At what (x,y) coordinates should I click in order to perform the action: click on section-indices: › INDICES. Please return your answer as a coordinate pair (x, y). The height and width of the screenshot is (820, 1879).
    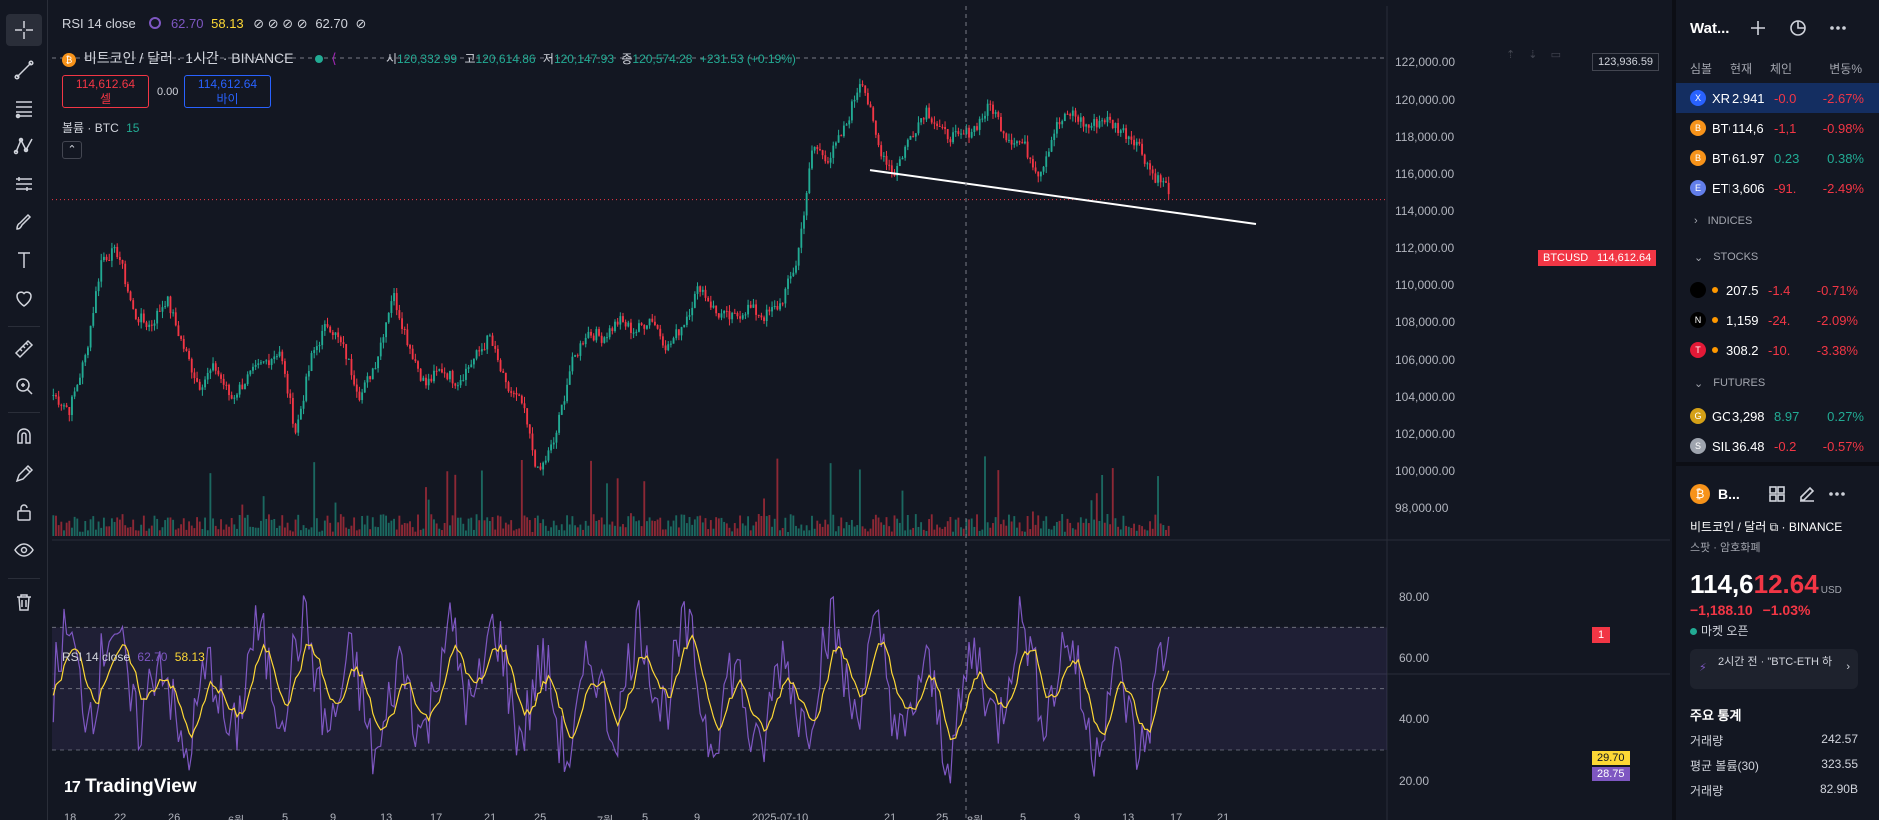
    Looking at the image, I should click on (1777, 221).